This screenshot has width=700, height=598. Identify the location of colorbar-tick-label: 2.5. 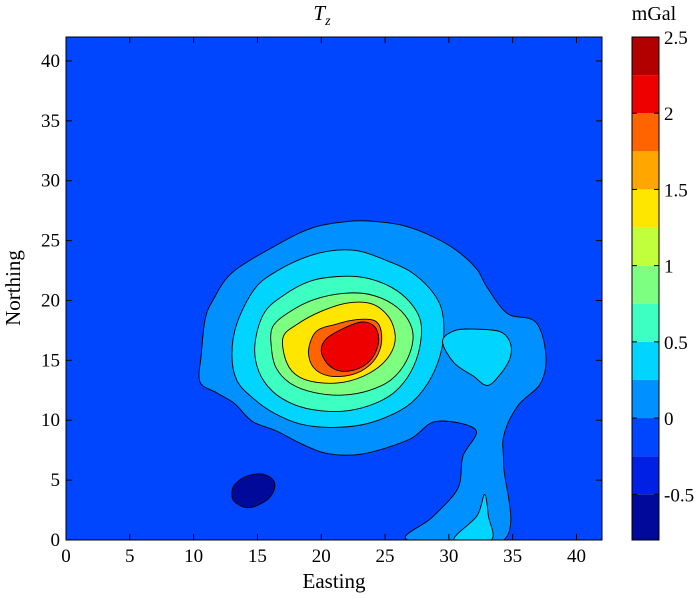
(676, 38).